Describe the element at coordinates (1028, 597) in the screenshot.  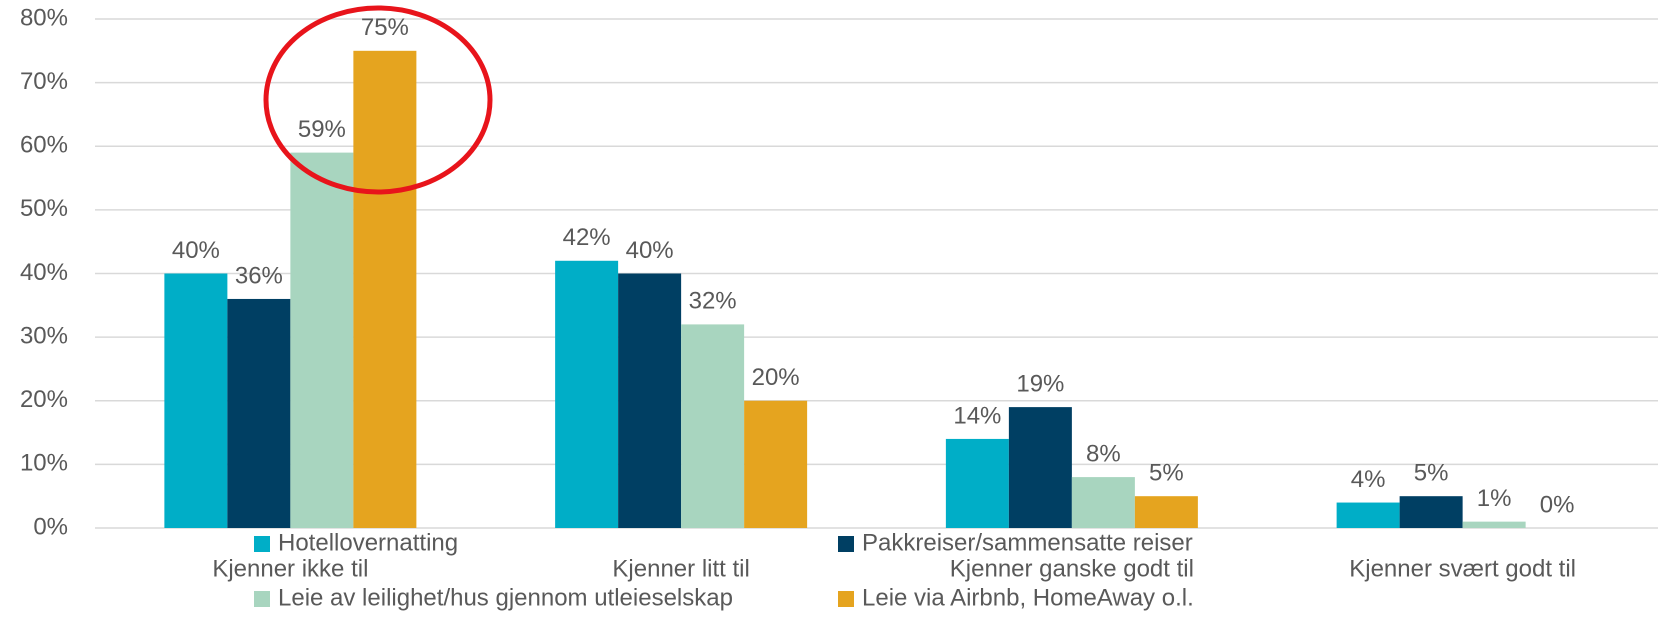
I see `legend-label: Leie via Airbnb, HomeAway o.l.` at that location.